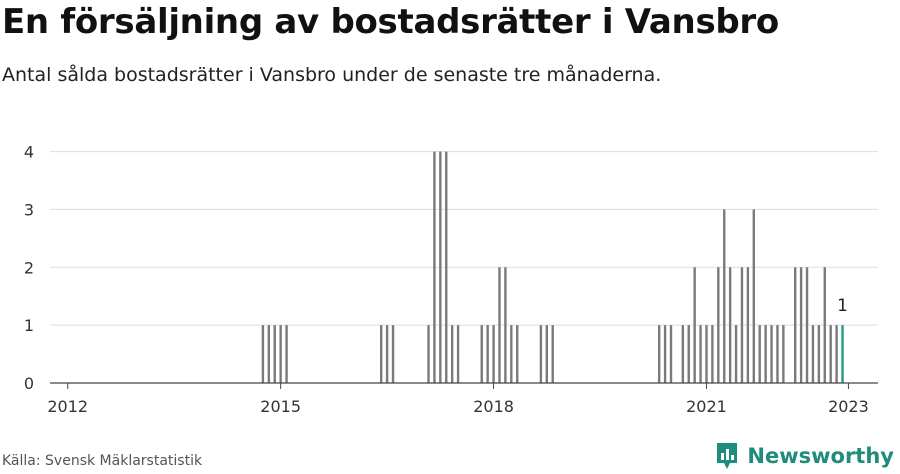 The image size is (900, 474). Describe the element at coordinates (848, 406) in the screenshot. I see `x-tick-label: 2023` at that location.